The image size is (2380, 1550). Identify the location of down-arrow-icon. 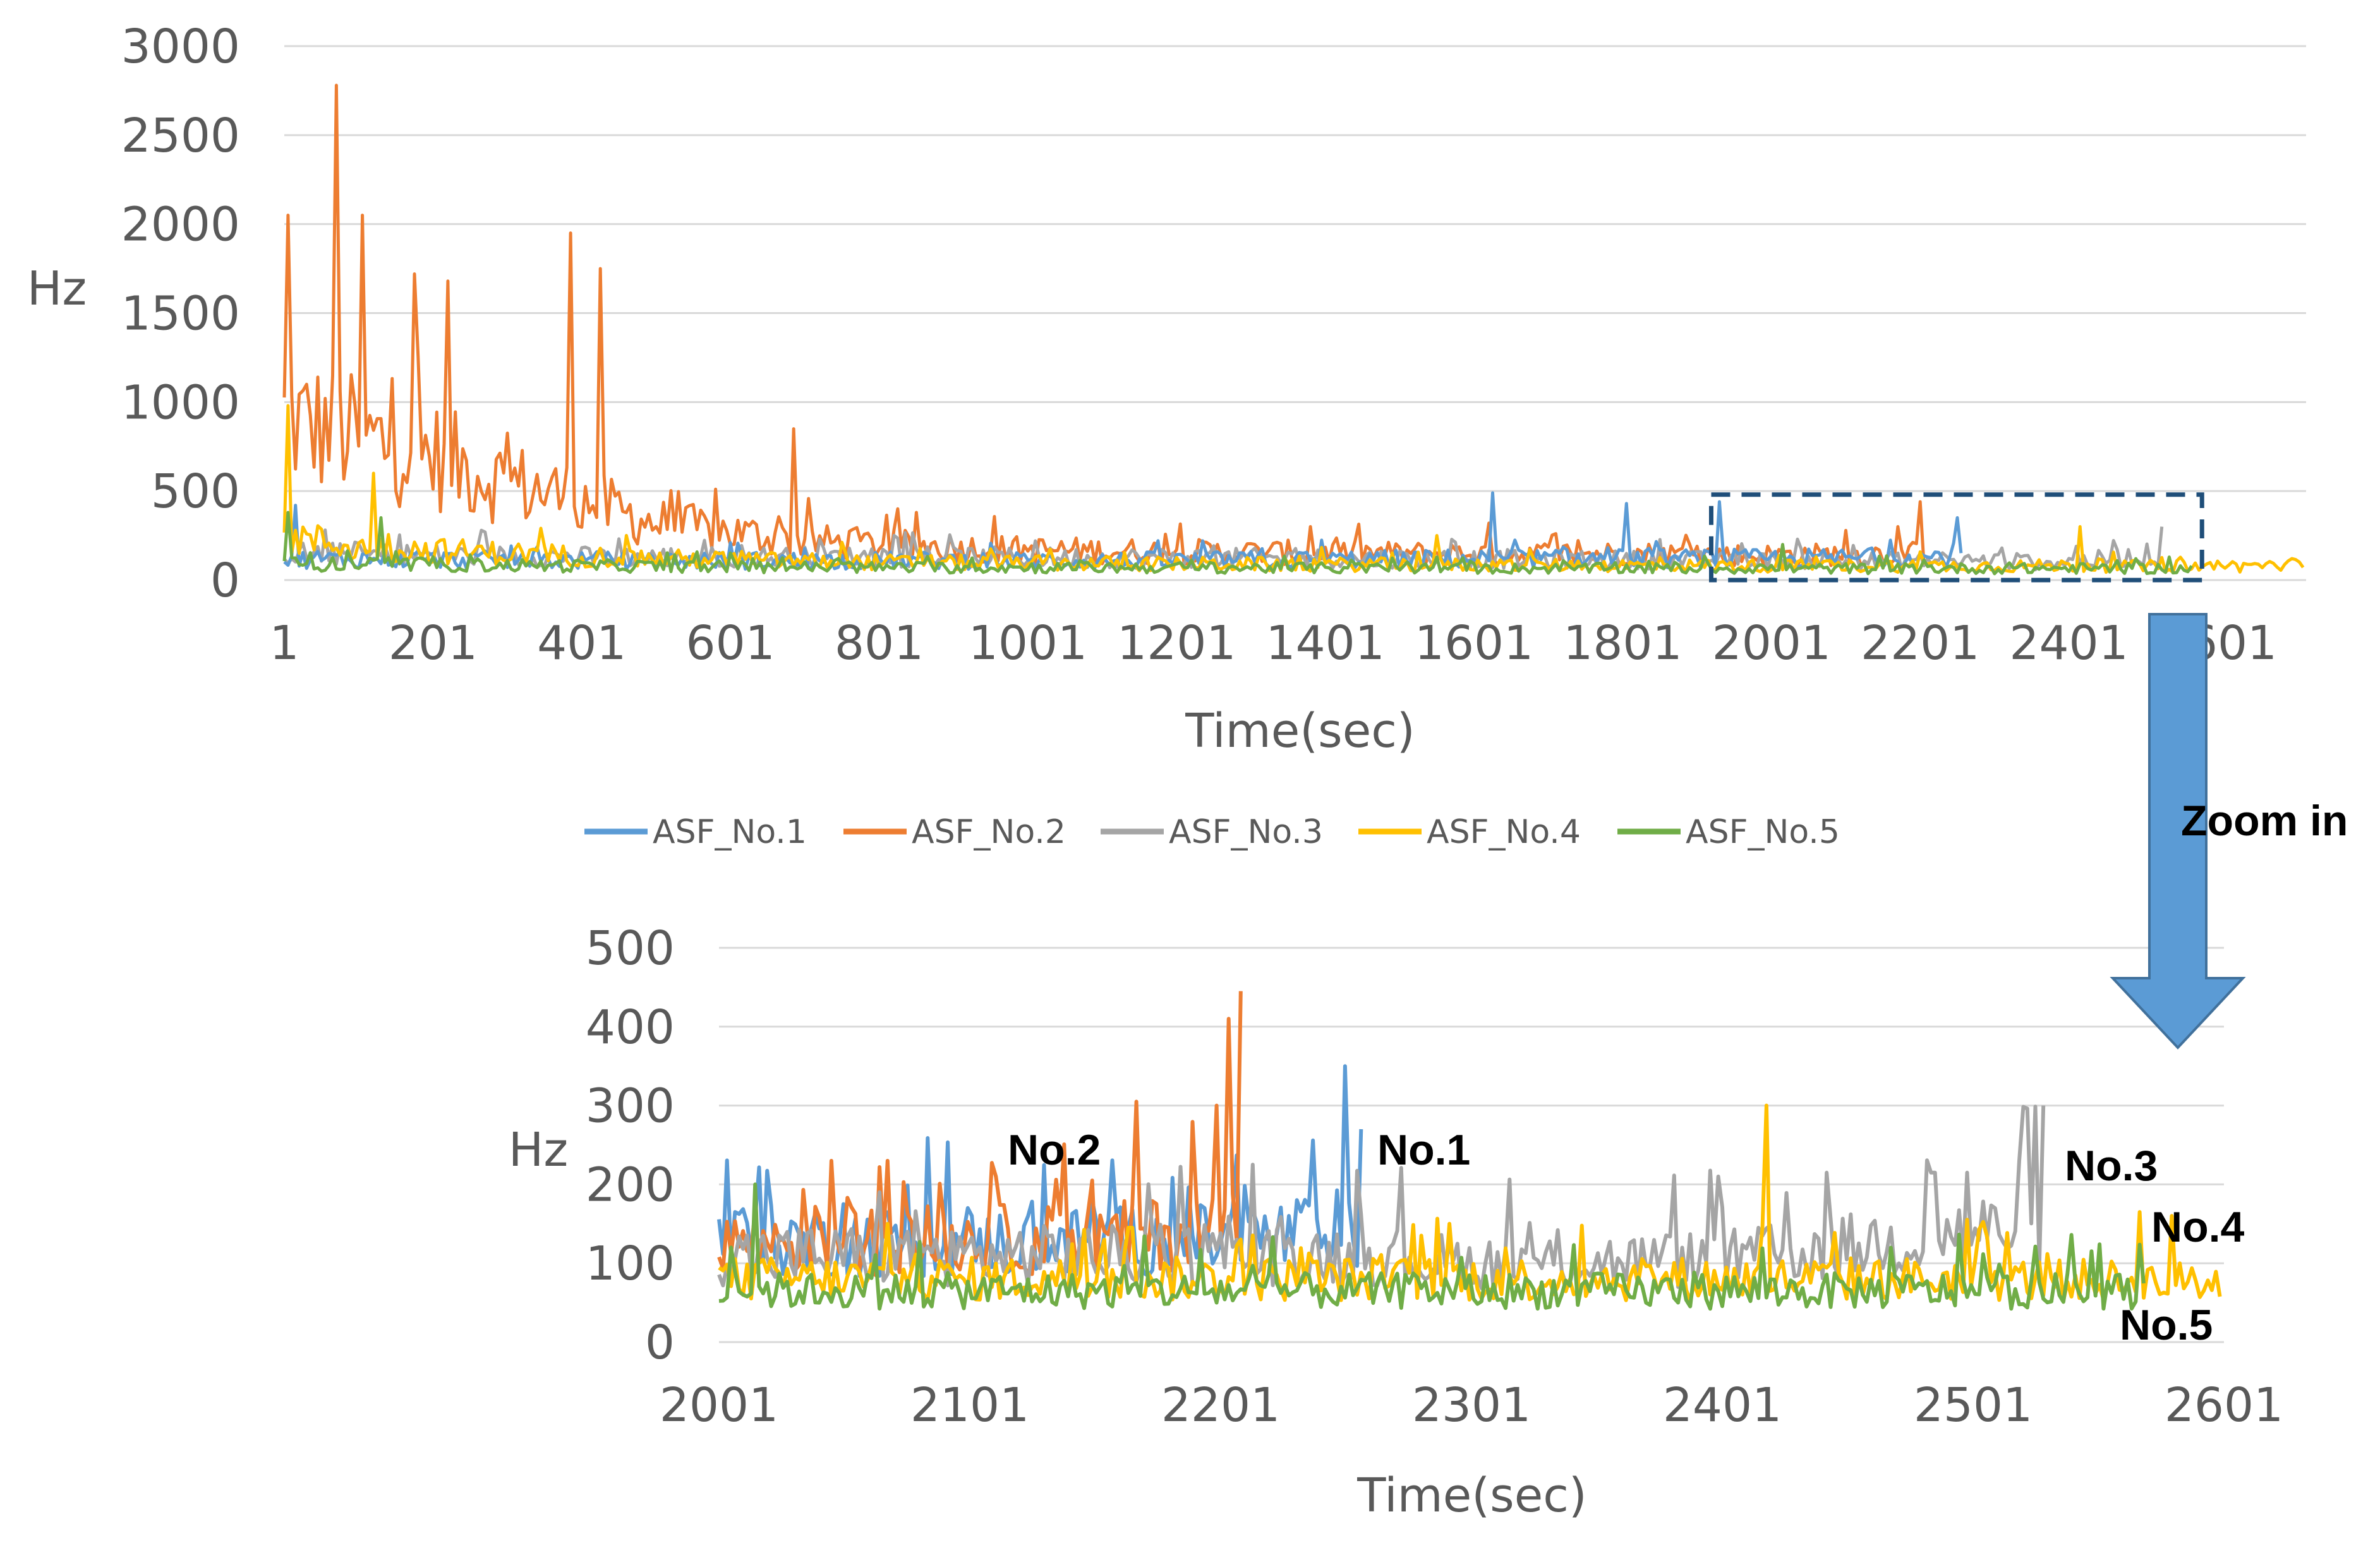
(2178, 831).